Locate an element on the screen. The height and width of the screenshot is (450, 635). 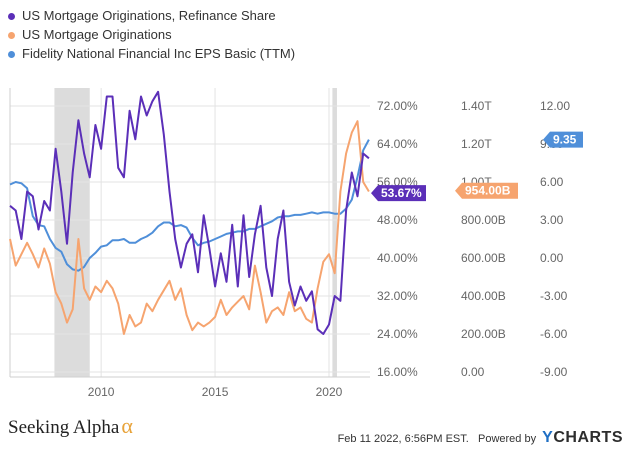
end-label-text-refi: 53.67% is located at coordinates (401, 193).